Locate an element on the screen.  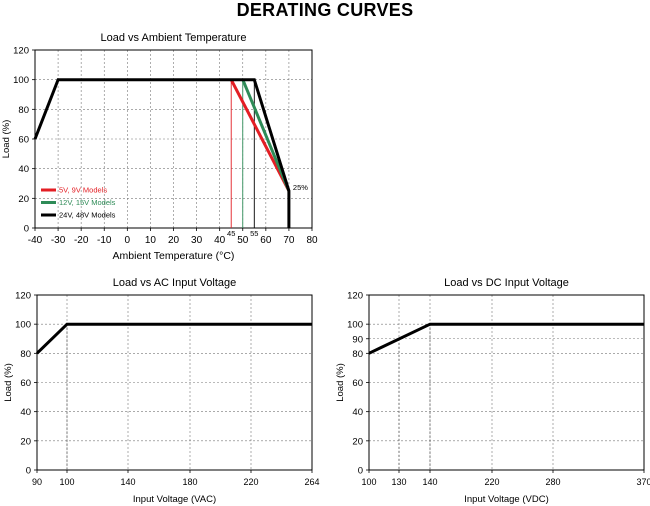
x-tick-label: 80 is located at coordinates (312, 240).